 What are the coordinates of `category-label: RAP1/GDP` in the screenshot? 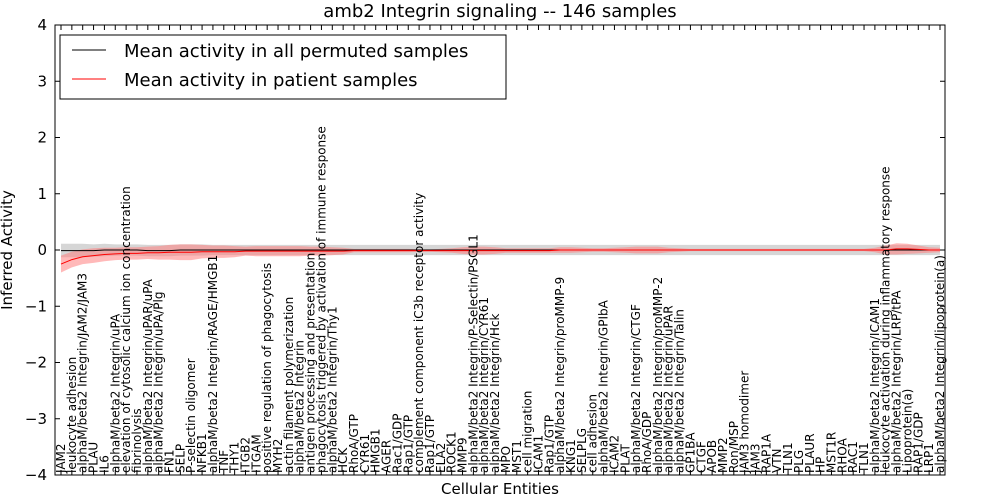 It's located at (918, 442).